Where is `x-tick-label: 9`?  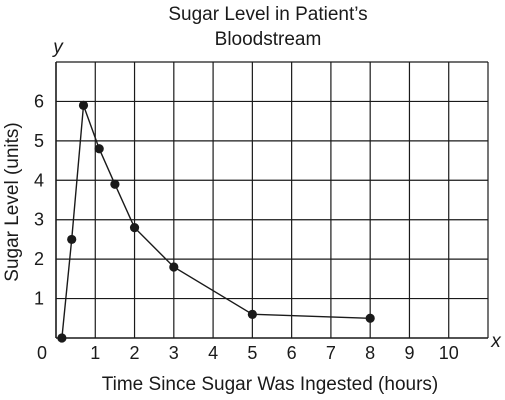
x-tick-label: 9 is located at coordinates (409, 353).